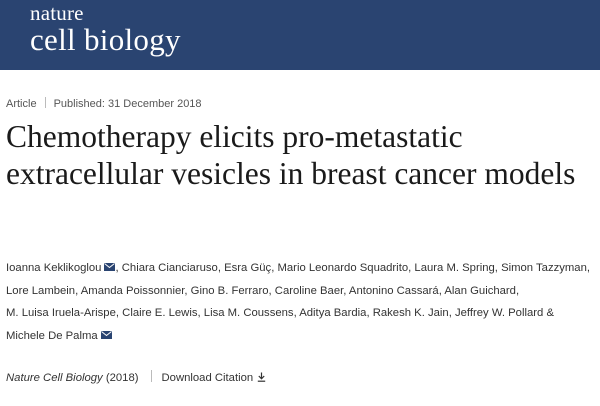 Image resolution: width=600 pixels, height=406 pixels. I want to click on author-name: Michele De Palma, so click(52, 335).